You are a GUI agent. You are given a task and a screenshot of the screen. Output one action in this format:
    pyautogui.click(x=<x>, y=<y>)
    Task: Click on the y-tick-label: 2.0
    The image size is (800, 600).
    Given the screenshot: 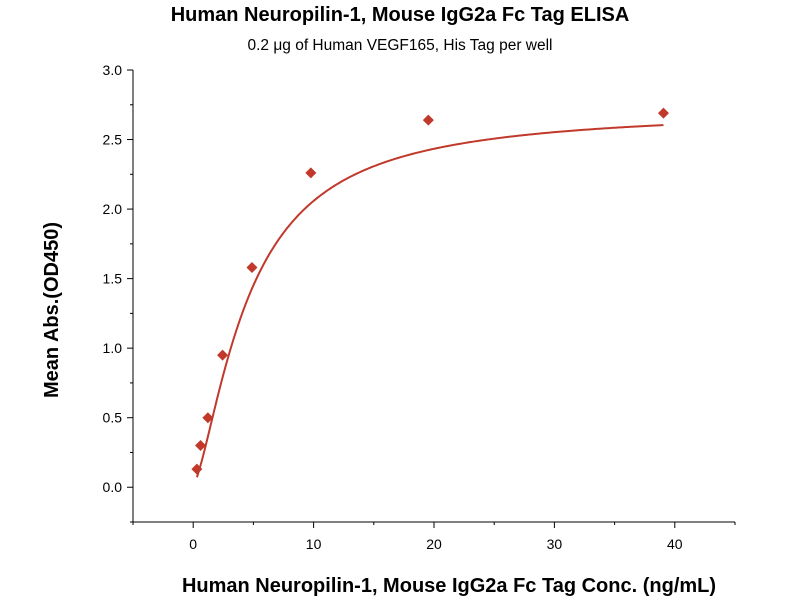 What is the action you would take?
    pyautogui.click(x=113, y=209)
    